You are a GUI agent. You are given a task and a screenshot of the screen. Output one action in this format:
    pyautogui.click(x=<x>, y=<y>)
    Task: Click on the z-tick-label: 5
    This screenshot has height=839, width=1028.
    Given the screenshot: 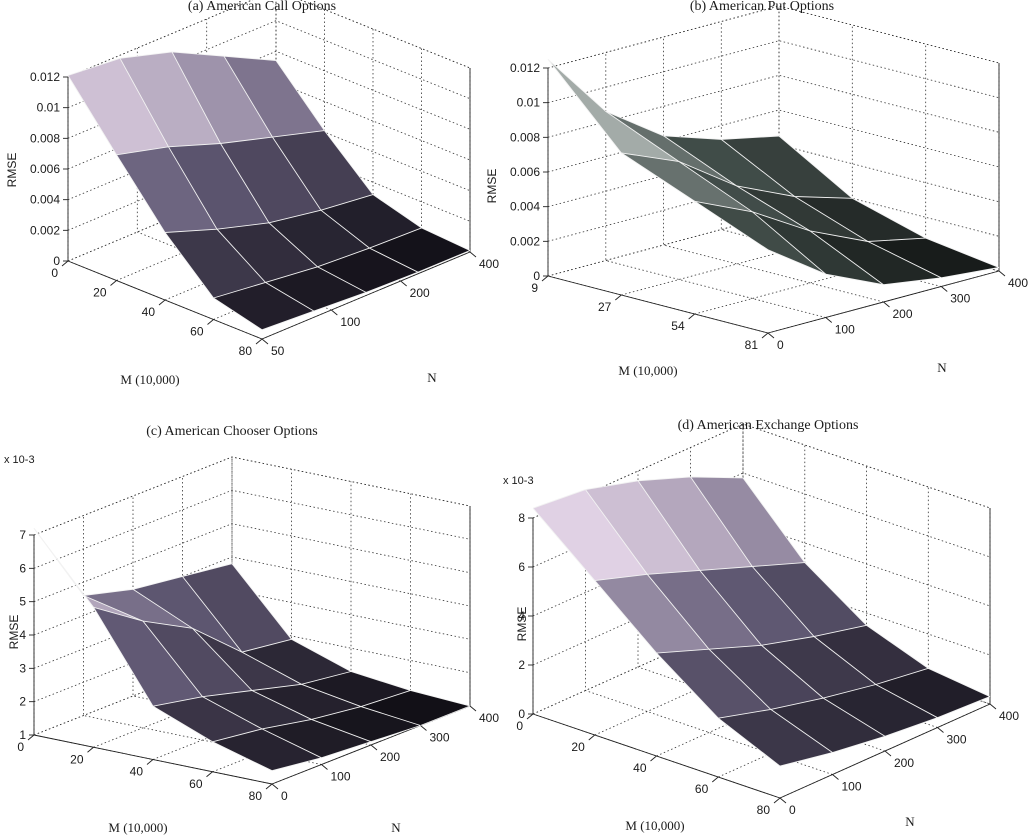 What is the action you would take?
    pyautogui.click(x=22, y=602)
    